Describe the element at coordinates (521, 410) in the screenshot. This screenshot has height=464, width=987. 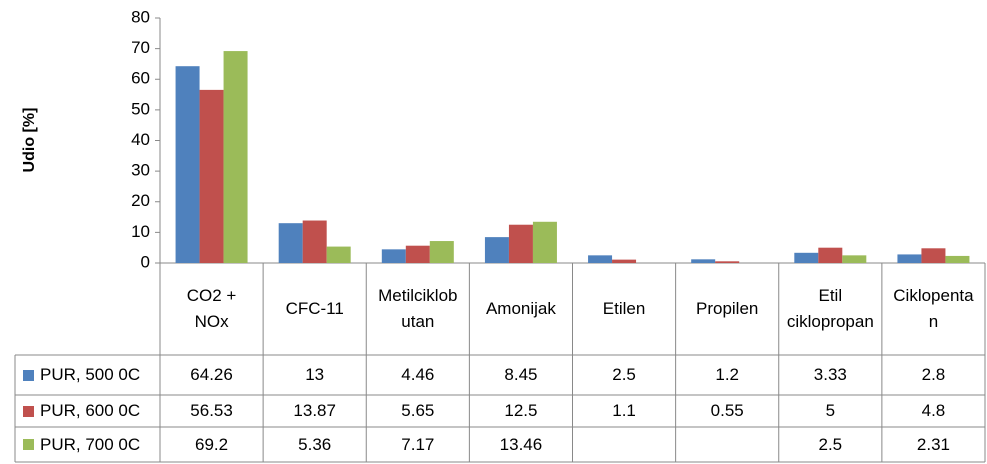
I see `table-value: 12.5` at that location.